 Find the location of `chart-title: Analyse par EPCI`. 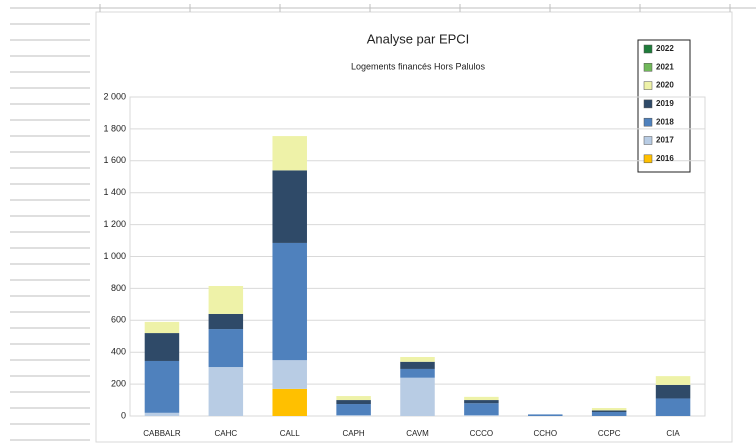

chart-title: Analyse par EPCI is located at coordinates (418, 38).